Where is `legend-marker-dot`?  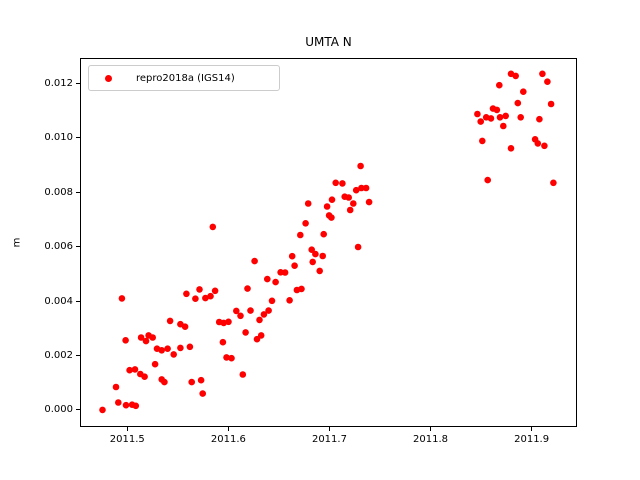 legend-marker-dot is located at coordinates (108, 78).